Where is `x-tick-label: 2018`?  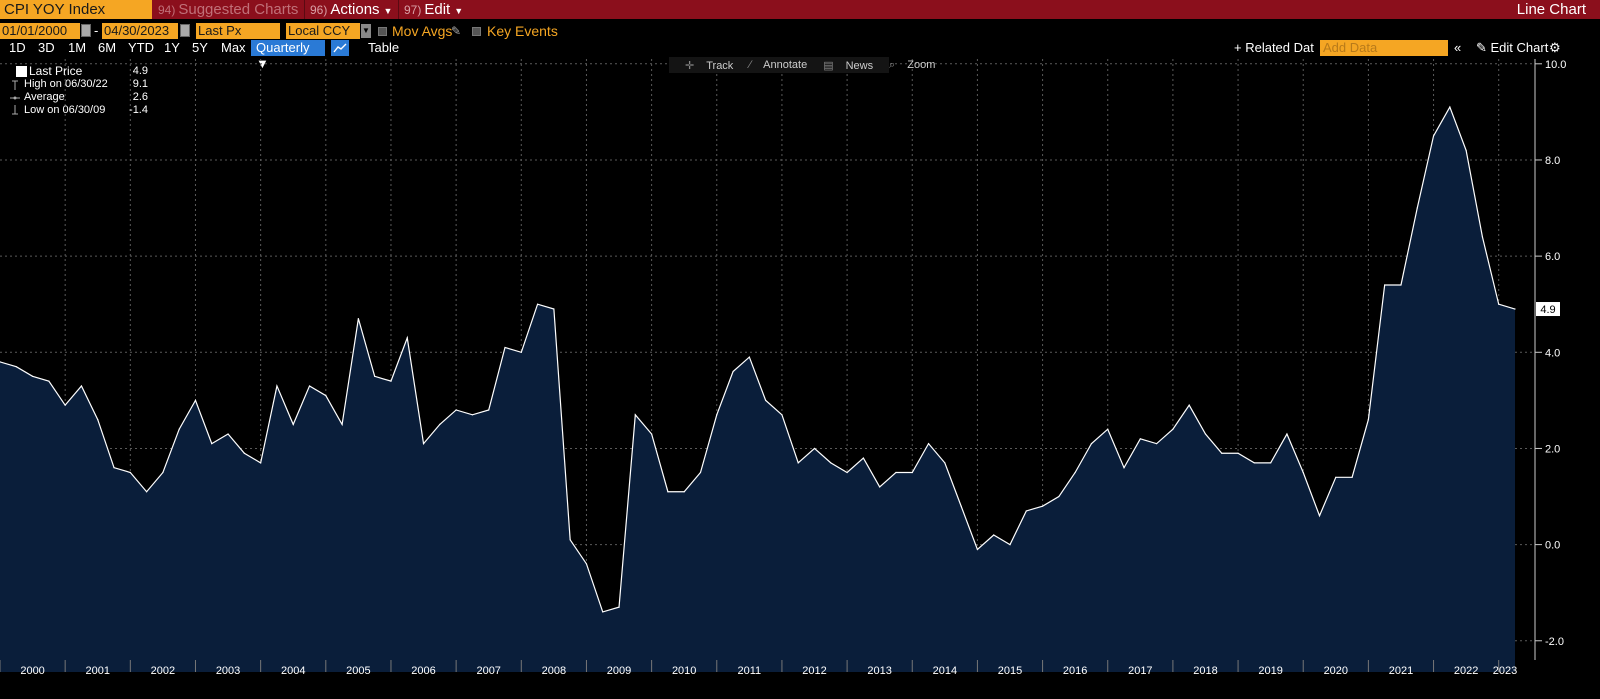 x-tick-label: 2018 is located at coordinates (1205, 671).